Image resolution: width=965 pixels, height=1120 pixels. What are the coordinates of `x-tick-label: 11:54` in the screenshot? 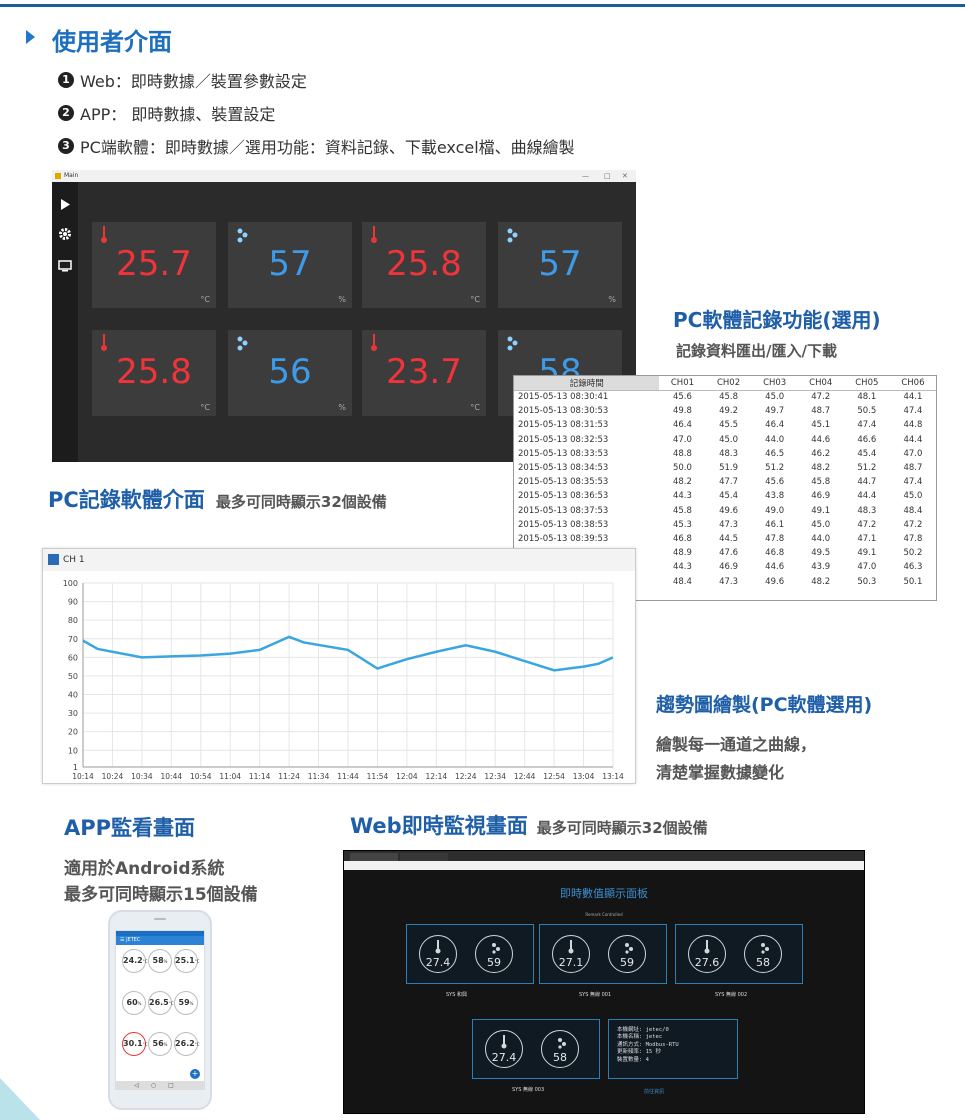 It's located at (378, 776).